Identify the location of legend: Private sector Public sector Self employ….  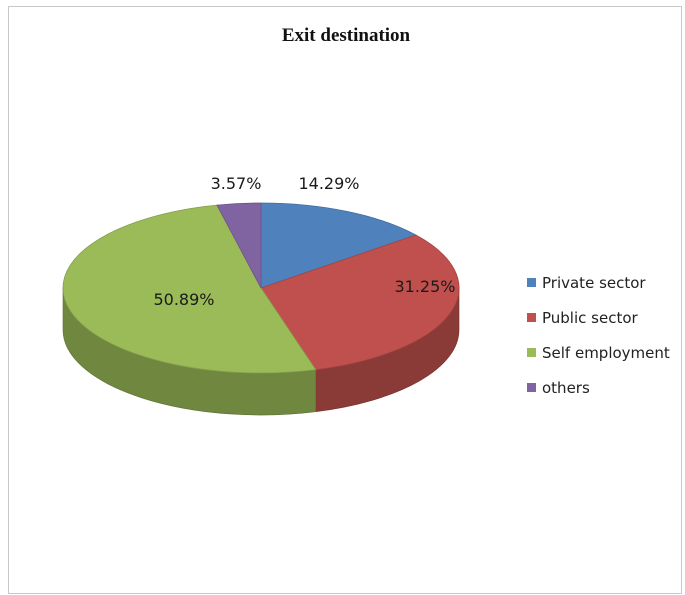
(598, 335).